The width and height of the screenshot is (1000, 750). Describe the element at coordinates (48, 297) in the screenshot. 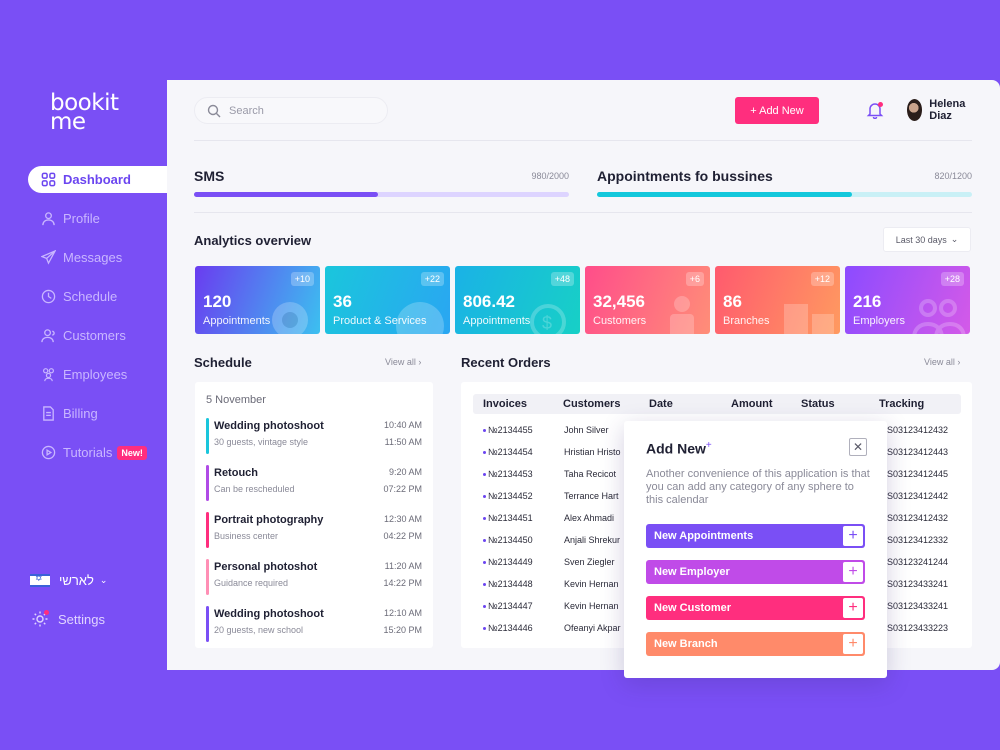

I see `clock-icon` at that location.